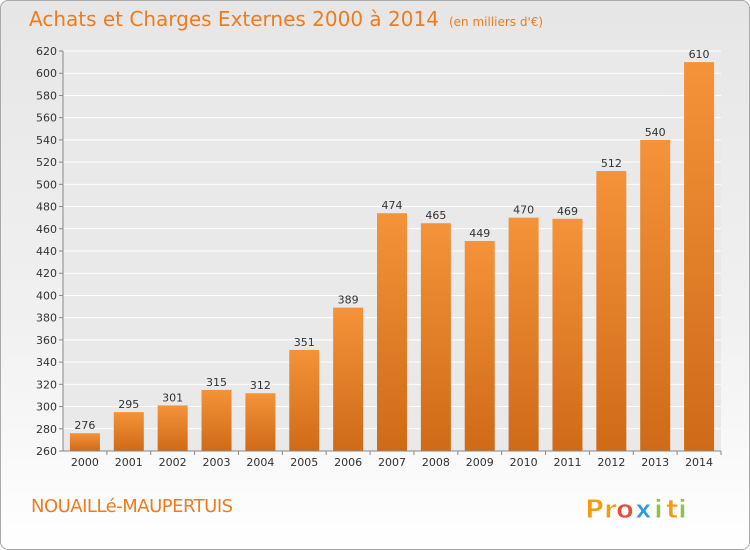  Describe the element at coordinates (216, 382) in the screenshot. I see `data-label-2003: 315` at that location.